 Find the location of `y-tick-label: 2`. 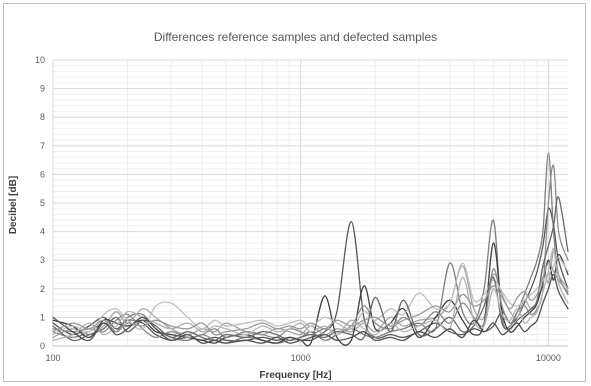

y-tick-label: 2 is located at coordinates (42, 289).